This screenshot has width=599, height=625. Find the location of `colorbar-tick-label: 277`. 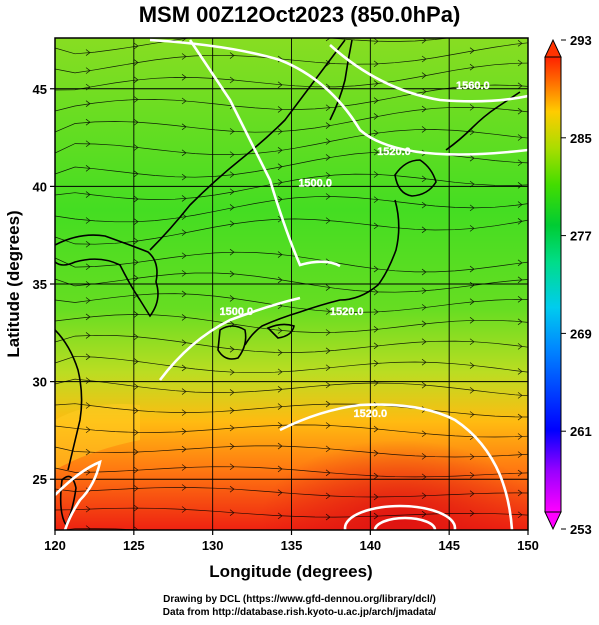

colorbar-tick-label: 277 is located at coordinates (581, 236).